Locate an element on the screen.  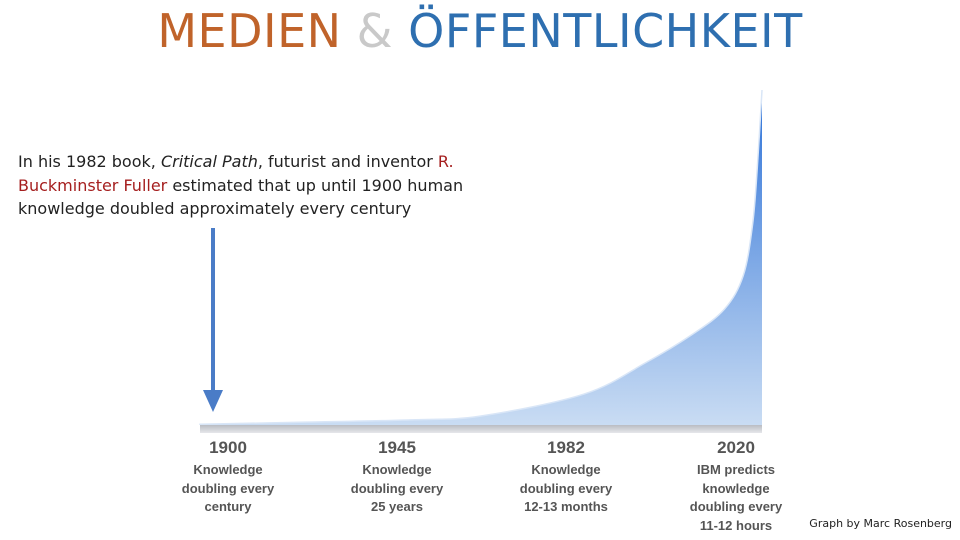
quote-book-title: Critical Path is located at coordinates (209, 161).